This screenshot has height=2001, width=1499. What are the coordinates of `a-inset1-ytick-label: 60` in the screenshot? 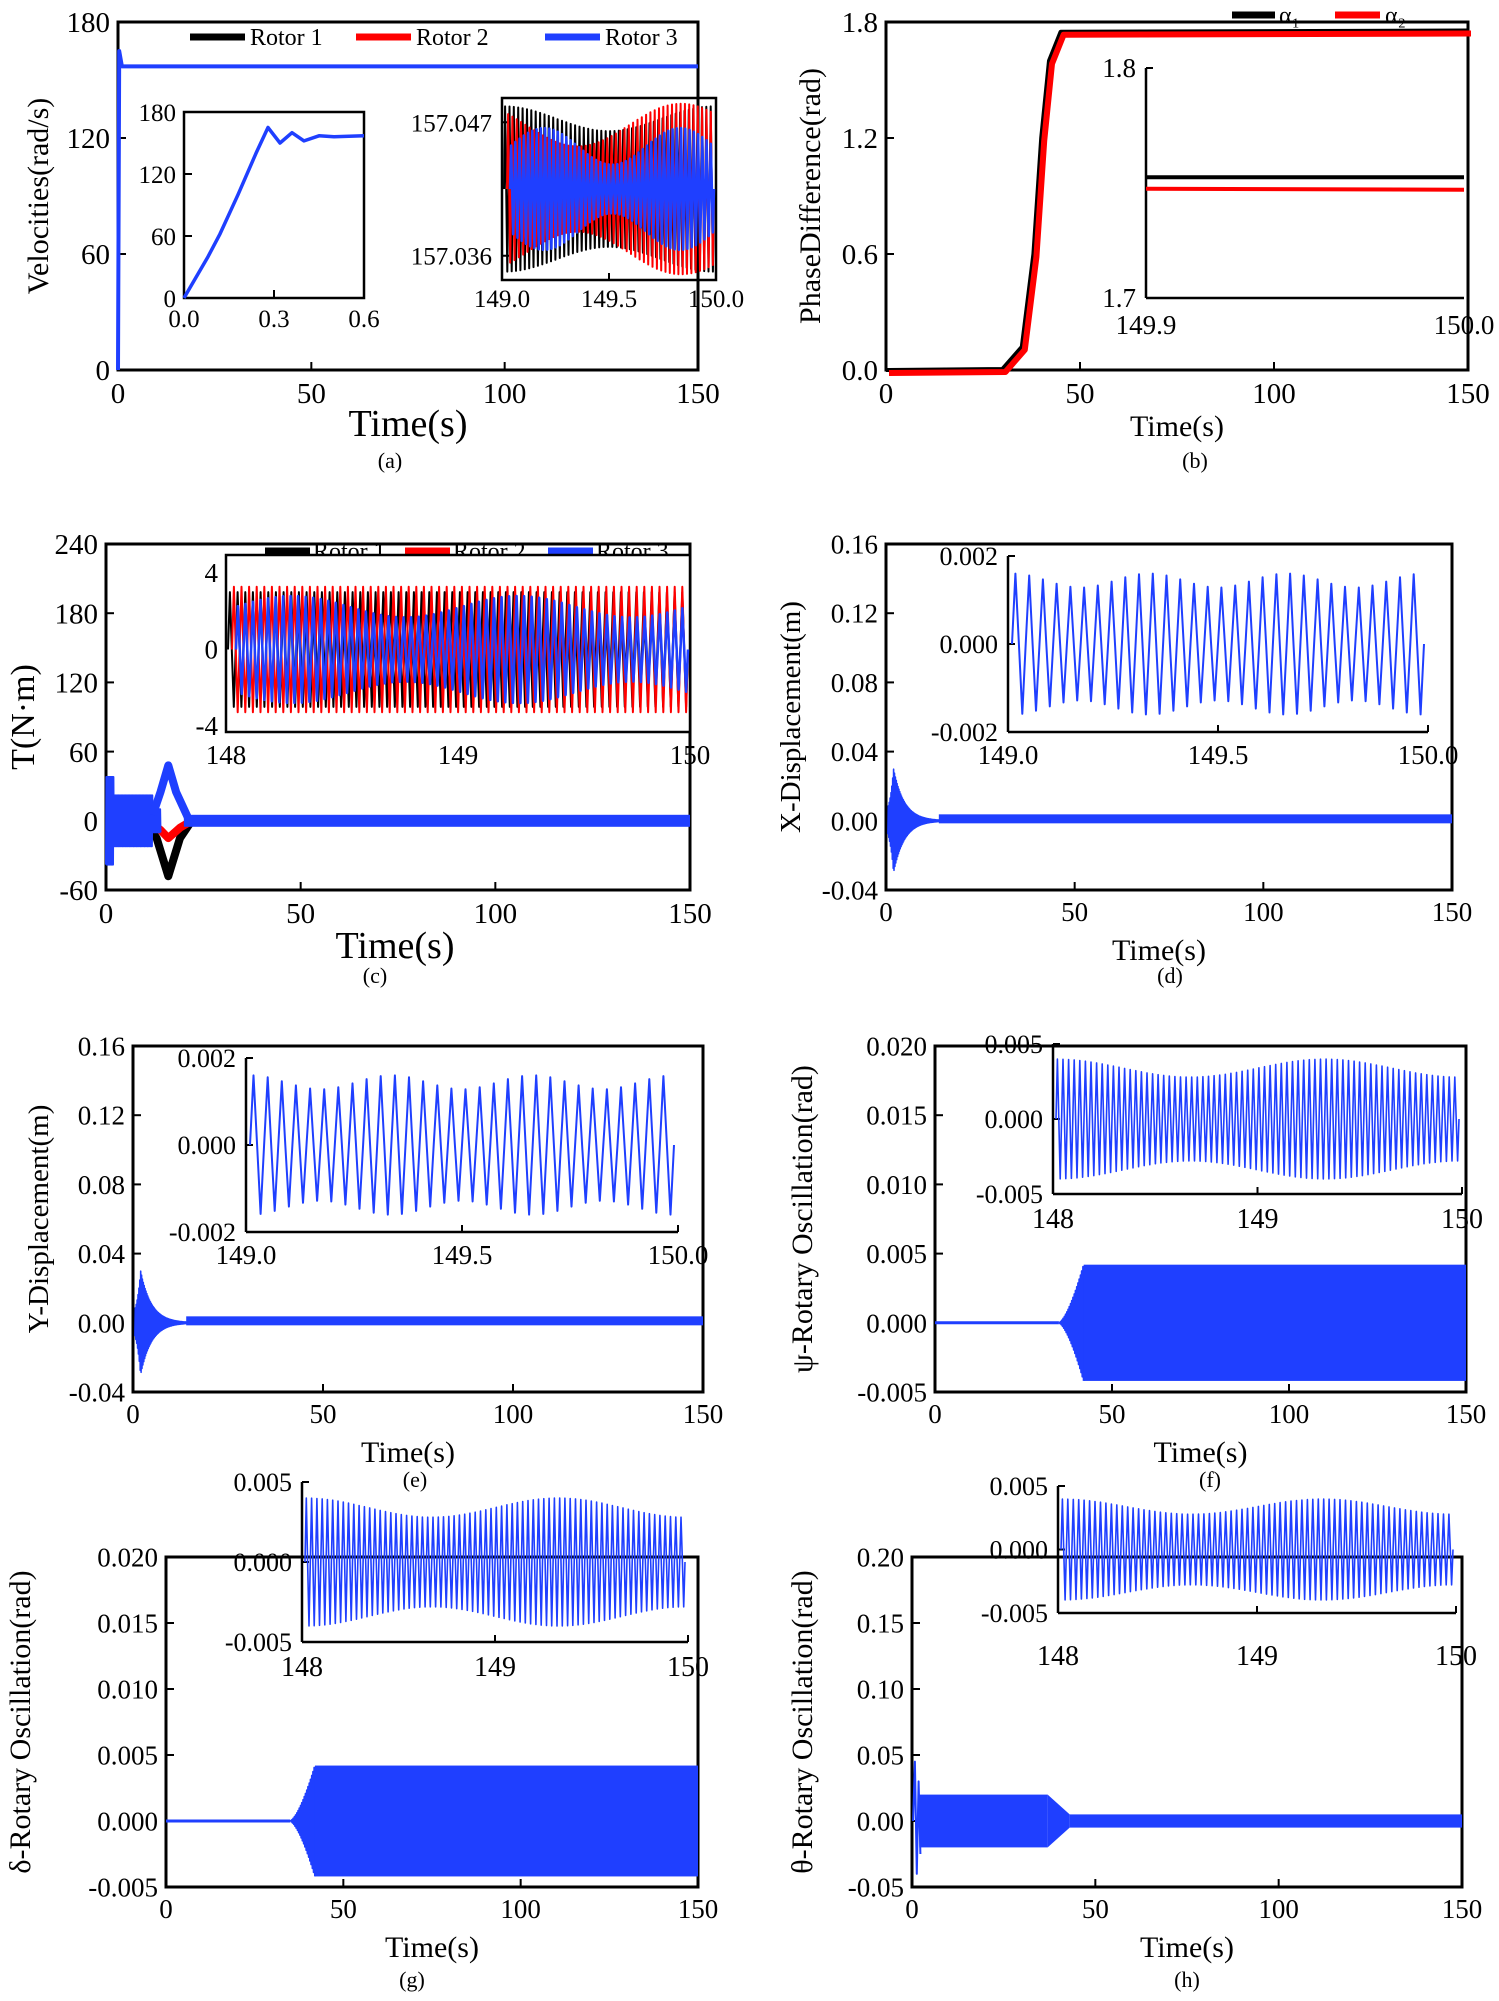 It's located at (163, 237).